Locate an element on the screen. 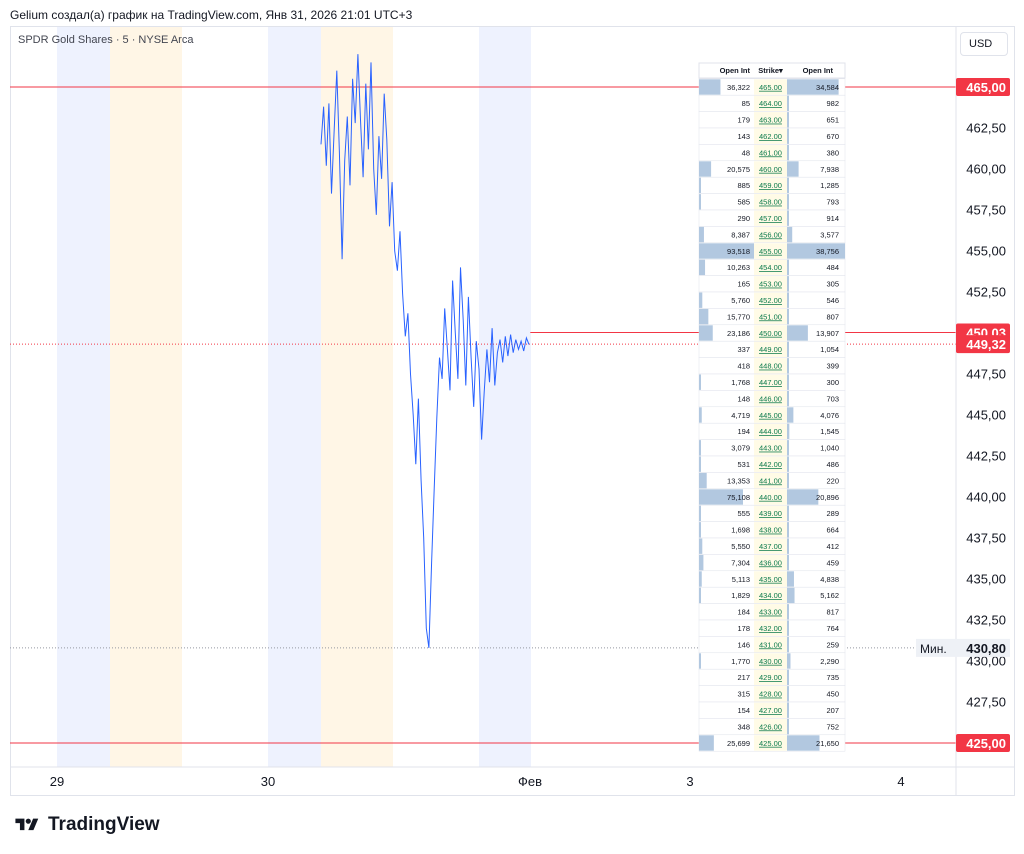 The height and width of the screenshot is (854, 1024). strike-link: 435.00 is located at coordinates (770, 579).